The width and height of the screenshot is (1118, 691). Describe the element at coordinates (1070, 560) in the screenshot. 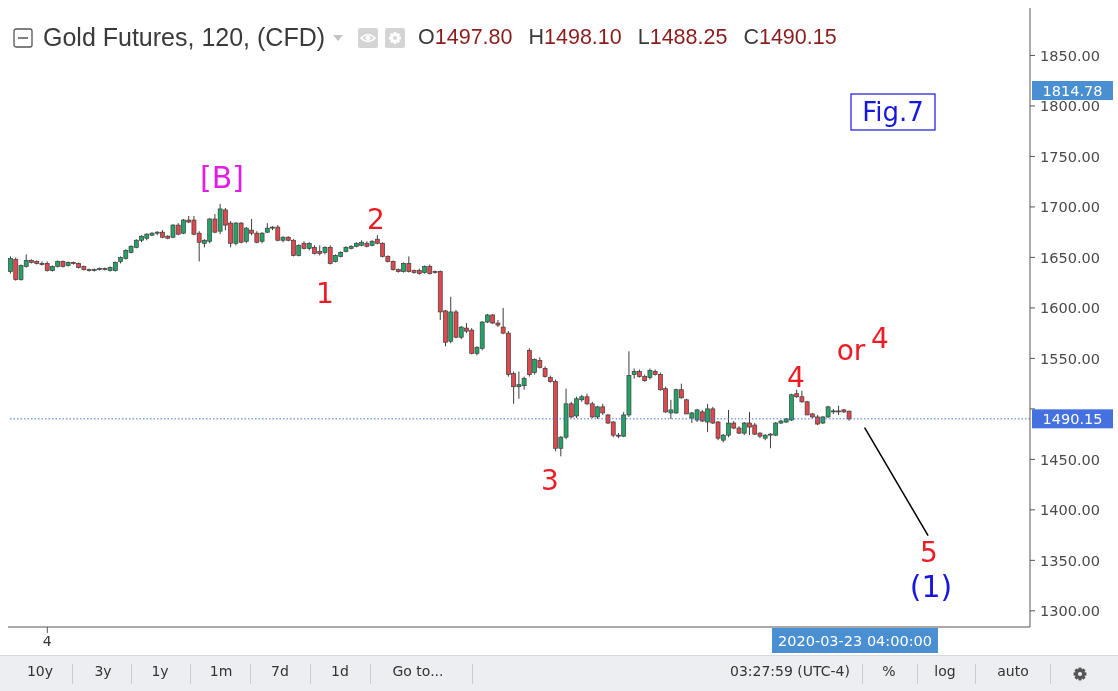

I see `y-tick-label: 1350.00` at that location.